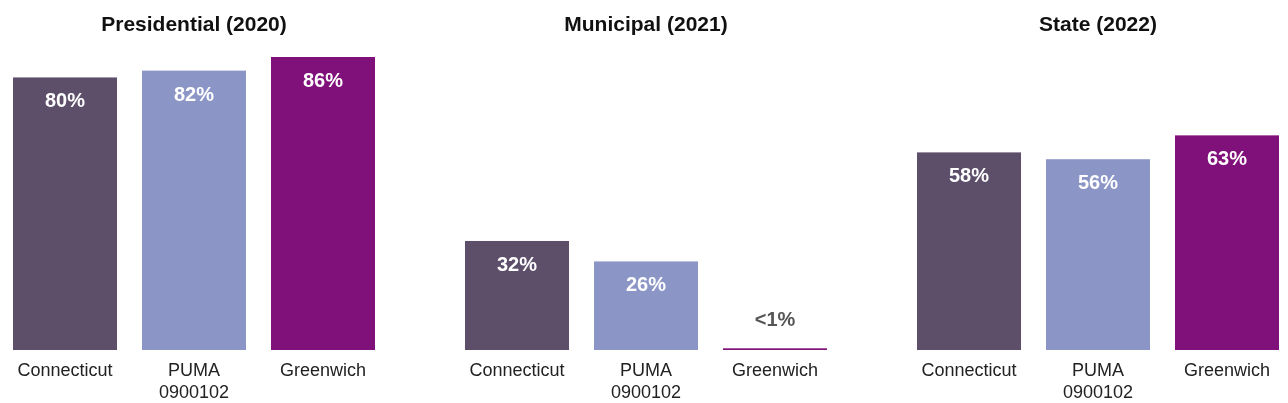 This screenshot has width=1288, height=403. I want to click on data-label: 26%, so click(646, 284).